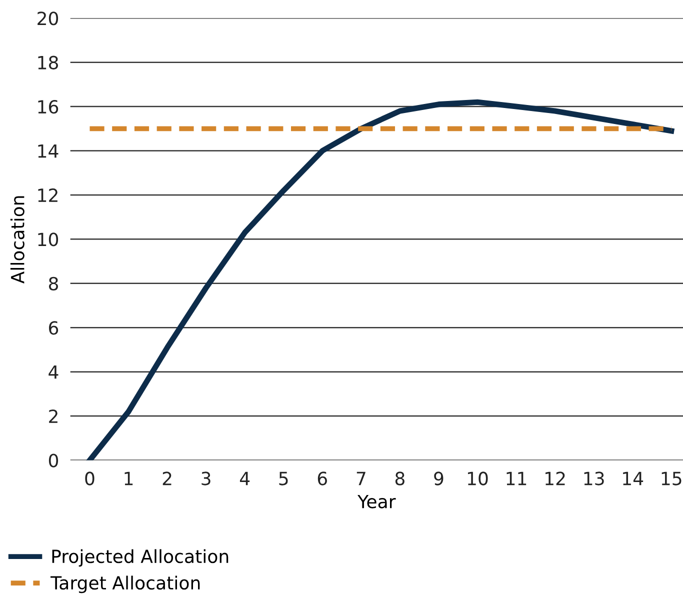  Describe the element at coordinates (361, 479) in the screenshot. I see `x-tick-label: 7` at that location.